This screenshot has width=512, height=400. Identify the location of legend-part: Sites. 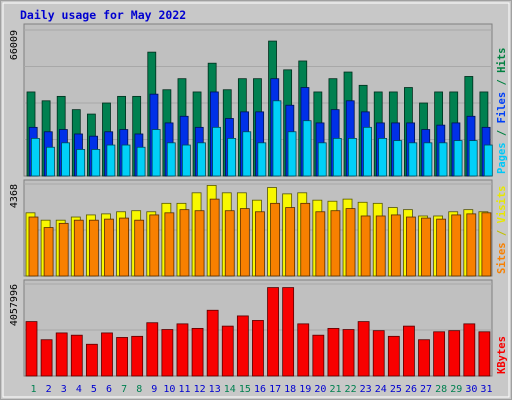
(502, 258).